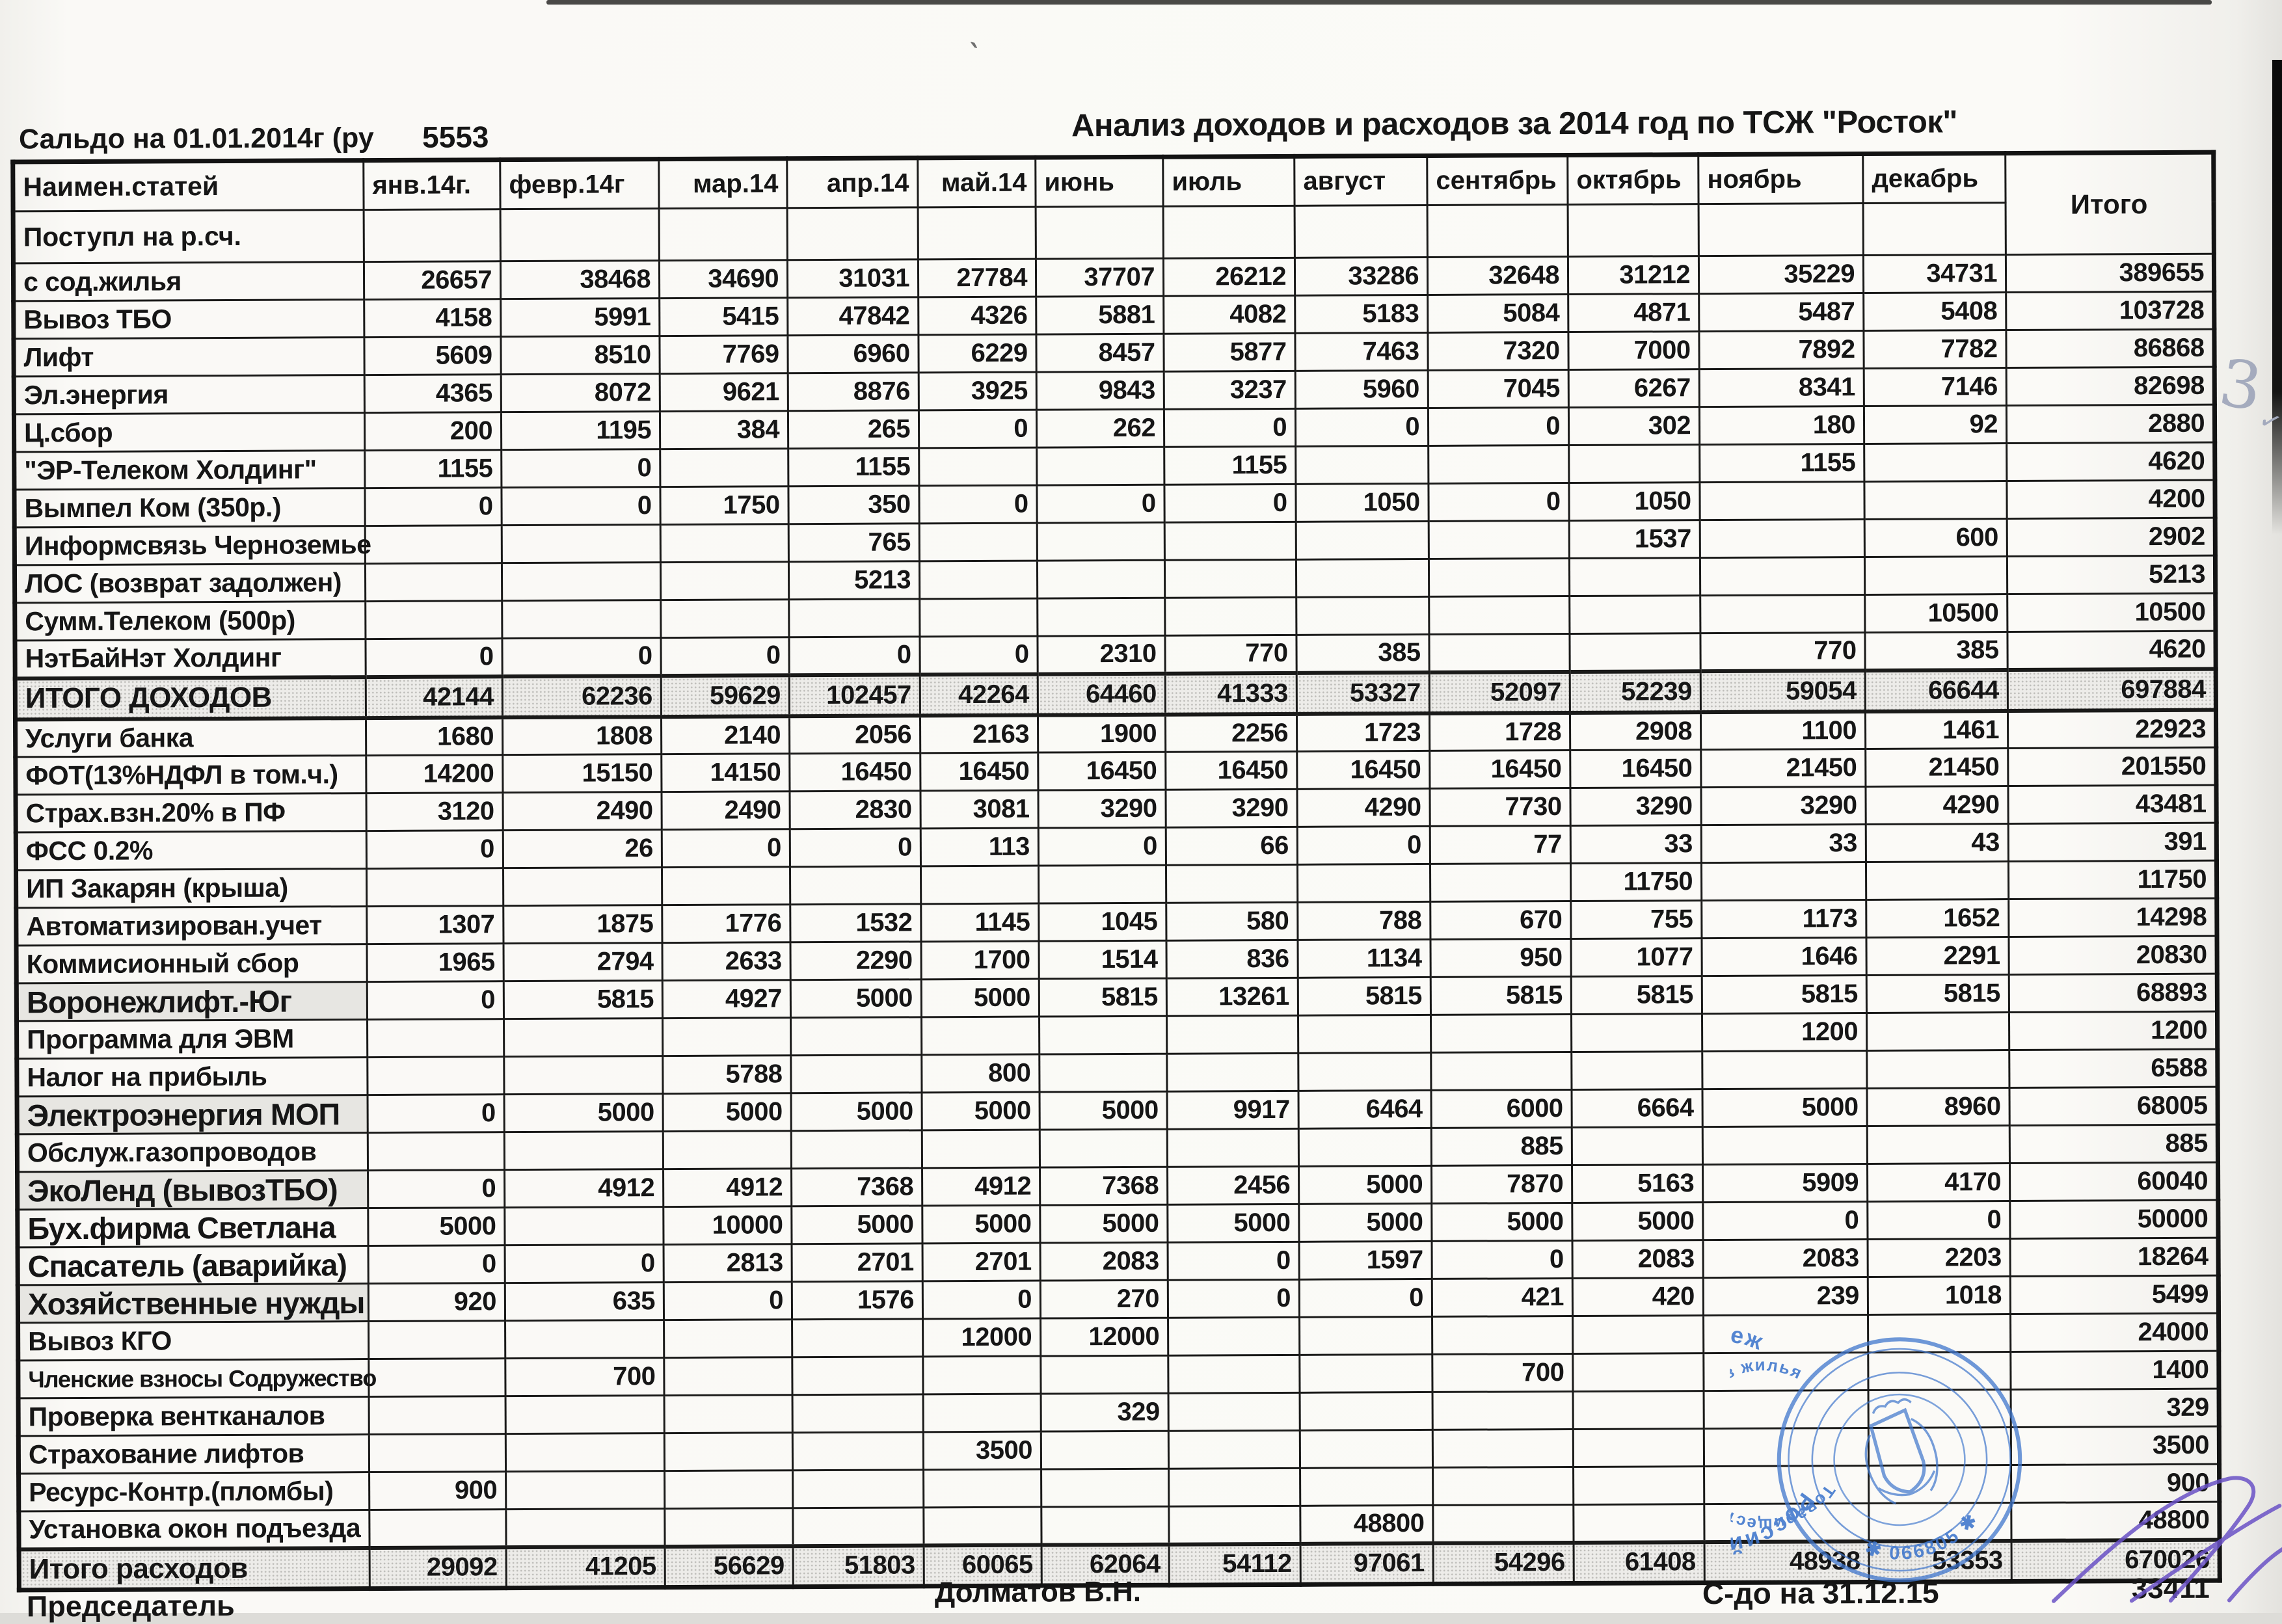 The width and height of the screenshot is (2282, 1624). Describe the element at coordinates (194, 1265) in the screenshot. I see `row-label: Спасатель (аварийка)` at that location.